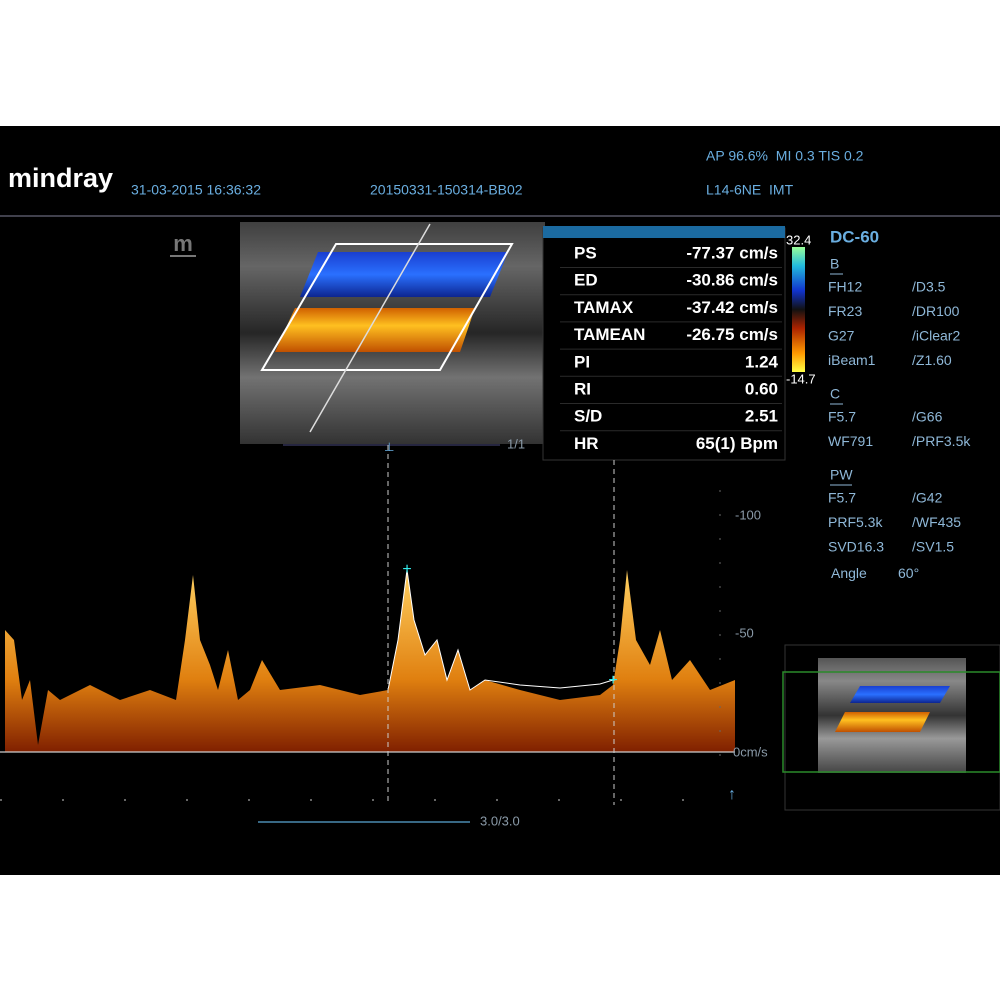 The width and height of the screenshot is (1000, 1000). I want to click on measurement-value: 65(1) Bpm, so click(737, 443).